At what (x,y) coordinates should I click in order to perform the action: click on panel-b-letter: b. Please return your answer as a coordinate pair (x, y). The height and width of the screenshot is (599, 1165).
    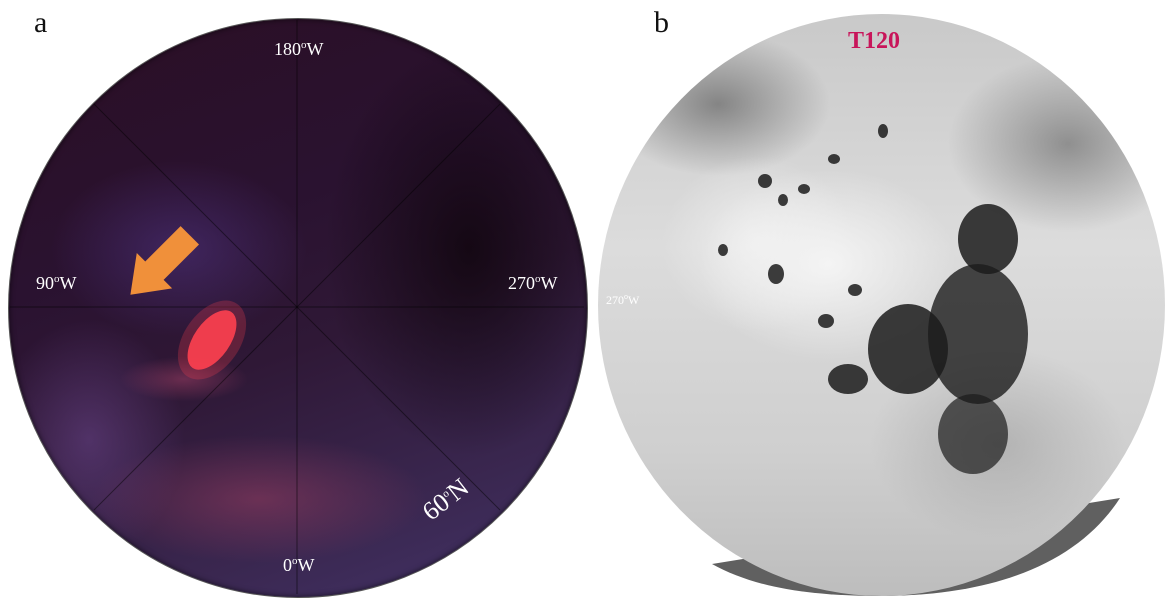
    Looking at the image, I should click on (661, 22).